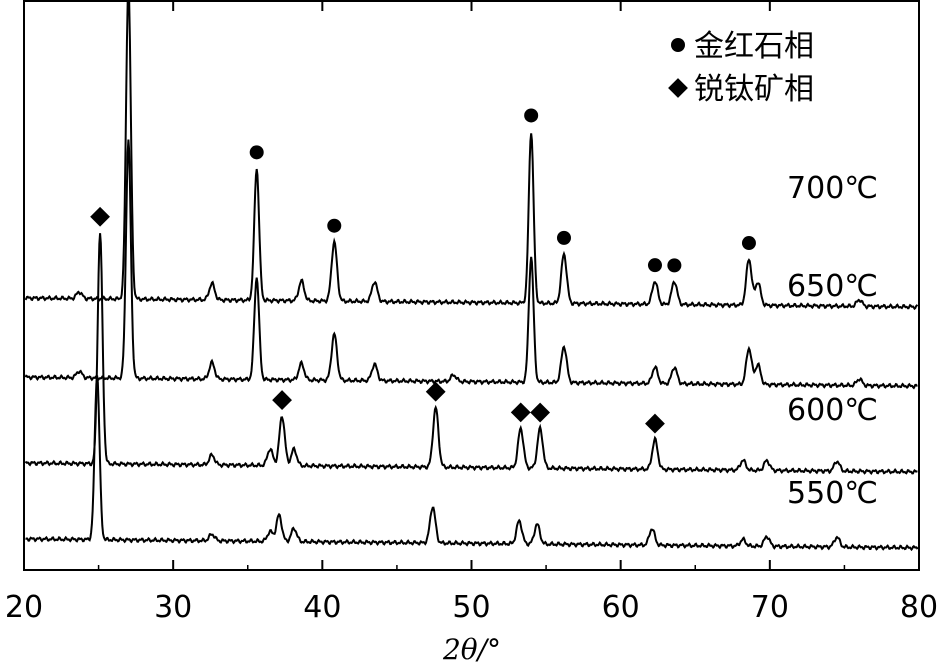  I want to click on x-tick-label: 50, so click(471, 607).